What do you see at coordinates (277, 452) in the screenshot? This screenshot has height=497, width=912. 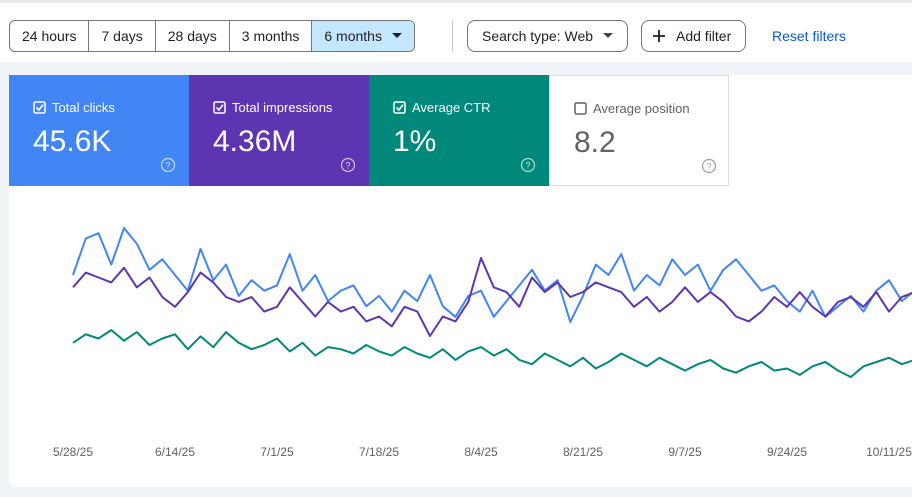 I see `x-tick-label: 7/1/25` at bounding box center [277, 452].